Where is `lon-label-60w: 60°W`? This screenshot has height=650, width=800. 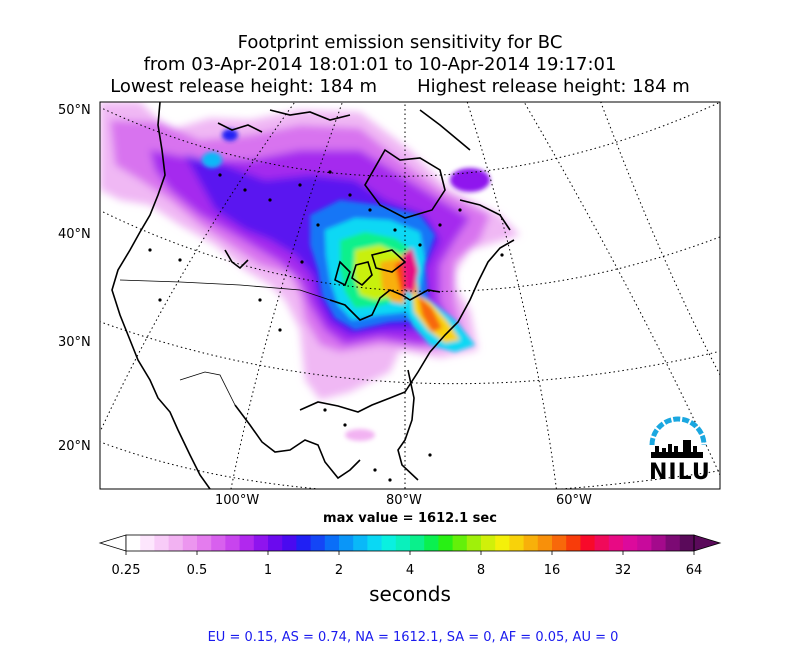 lon-label-60w: 60°W is located at coordinates (574, 500).